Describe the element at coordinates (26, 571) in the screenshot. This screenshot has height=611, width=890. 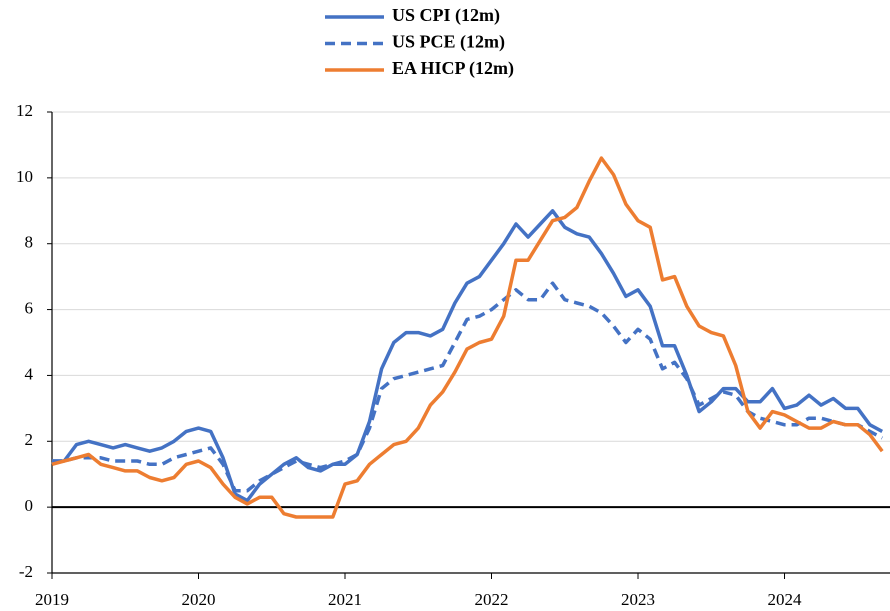
I see `y-tick-label: -2` at that location.